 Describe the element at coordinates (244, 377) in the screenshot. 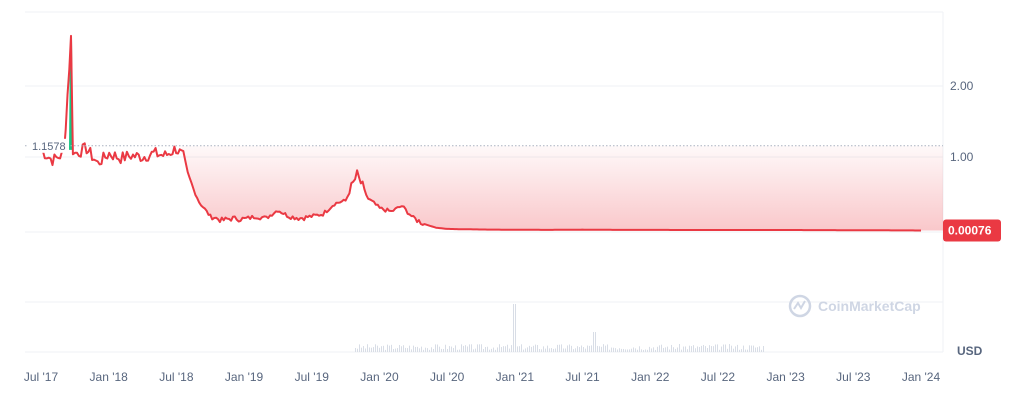

I see `x-tick-label: Jan '19` at that location.